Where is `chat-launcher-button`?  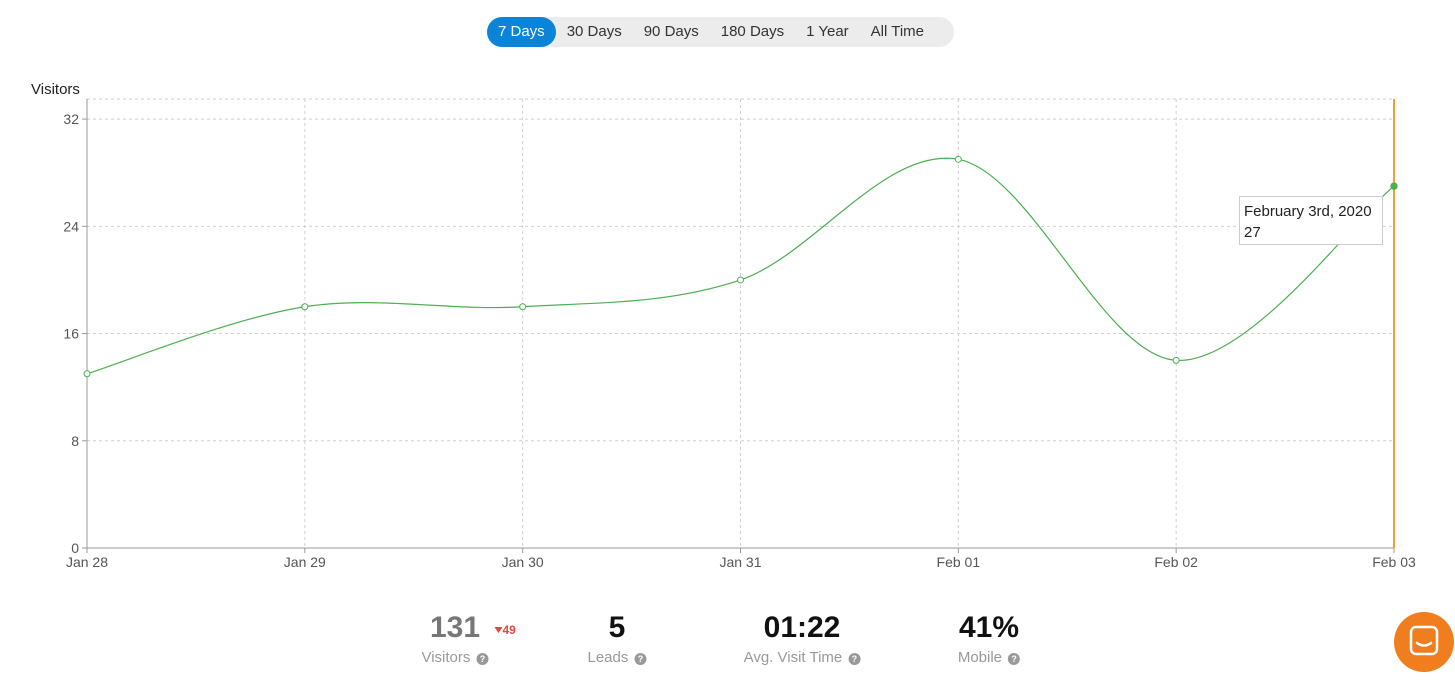 chat-launcher-button is located at coordinates (1424, 642).